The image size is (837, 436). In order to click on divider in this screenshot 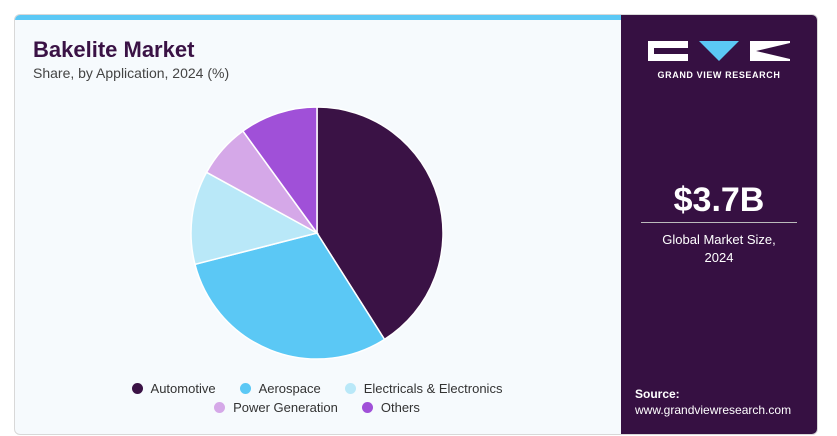, I will do `click(719, 222)`.